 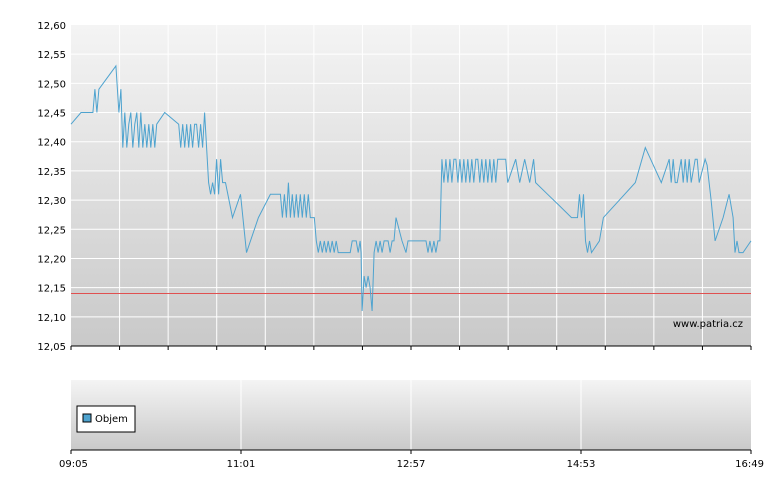 I want to click on price-x-axis-ticks, so click(x=411, y=348).